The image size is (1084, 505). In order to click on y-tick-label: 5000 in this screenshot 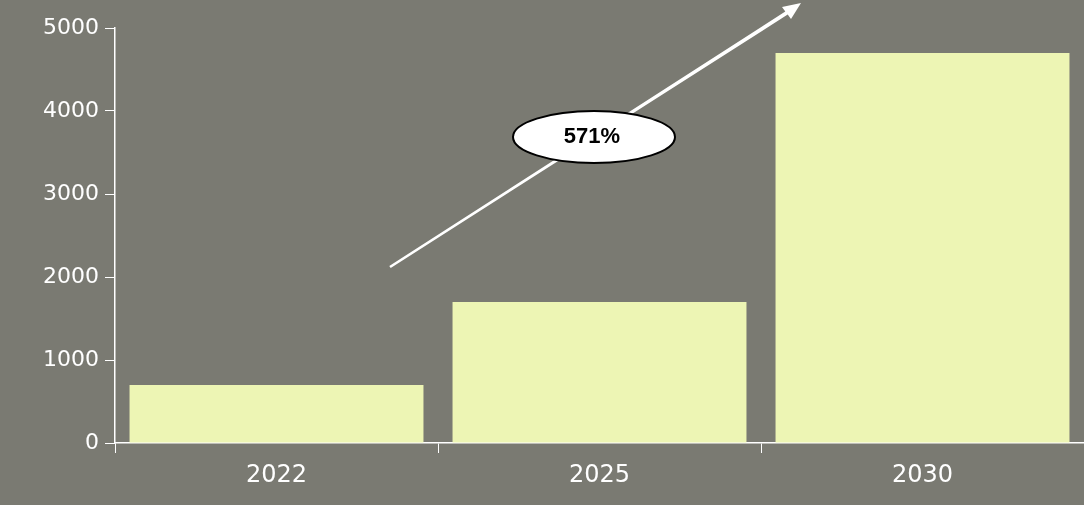, I will do `click(71, 26)`.